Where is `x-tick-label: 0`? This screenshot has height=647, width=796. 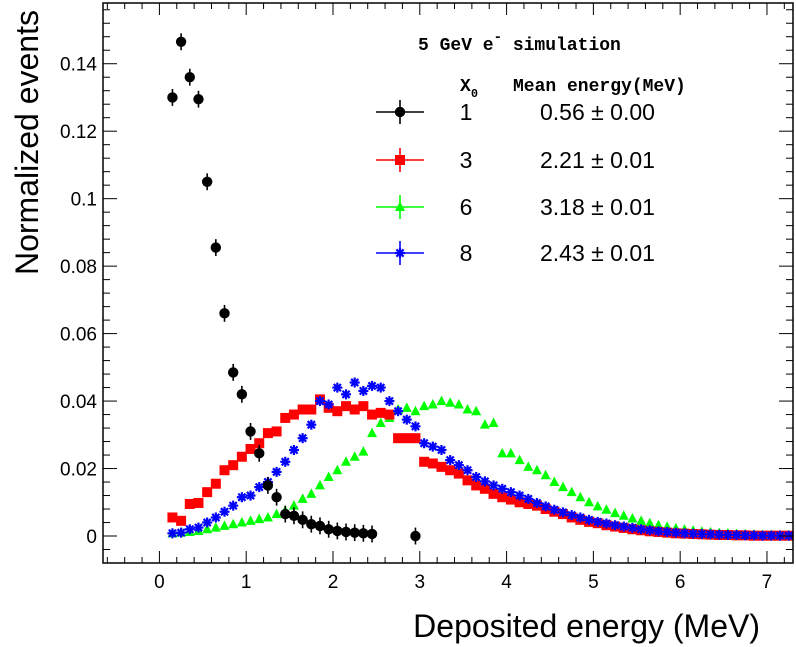 x-tick-label: 0 is located at coordinates (159, 582).